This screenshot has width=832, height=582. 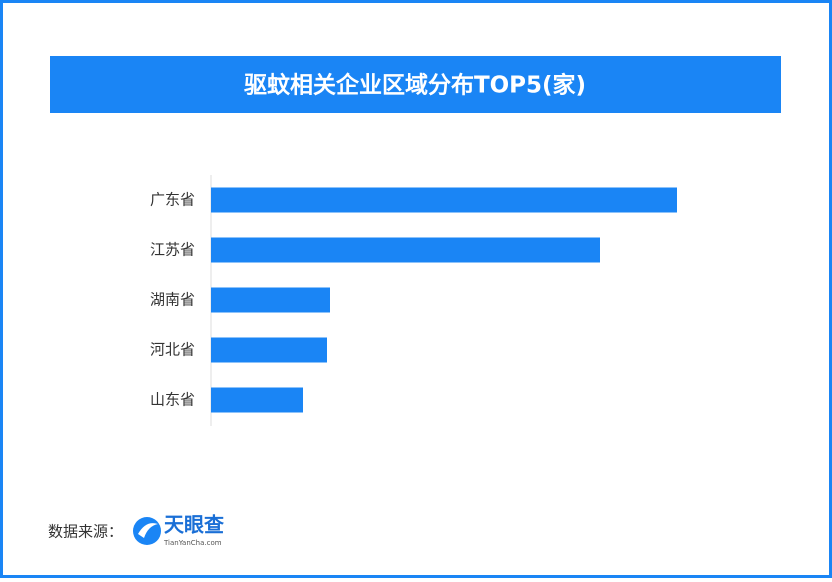 I want to click on y-tick-label: 山东省, so click(x=172, y=400).